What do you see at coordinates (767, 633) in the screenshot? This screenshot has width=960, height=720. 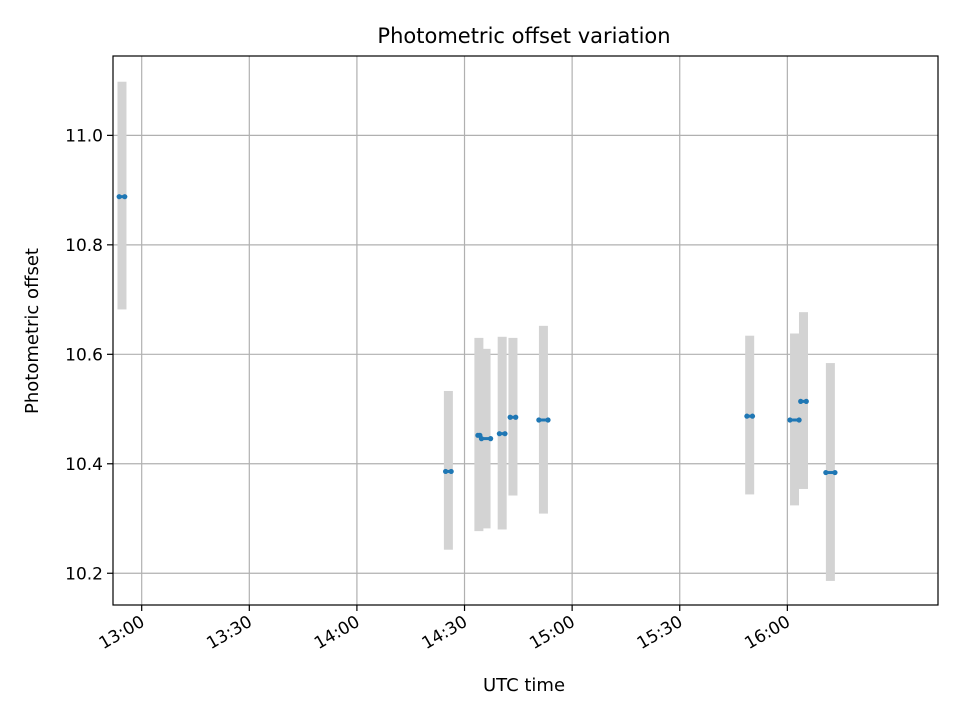 I see `x-tick-label: 16:00` at bounding box center [767, 633].